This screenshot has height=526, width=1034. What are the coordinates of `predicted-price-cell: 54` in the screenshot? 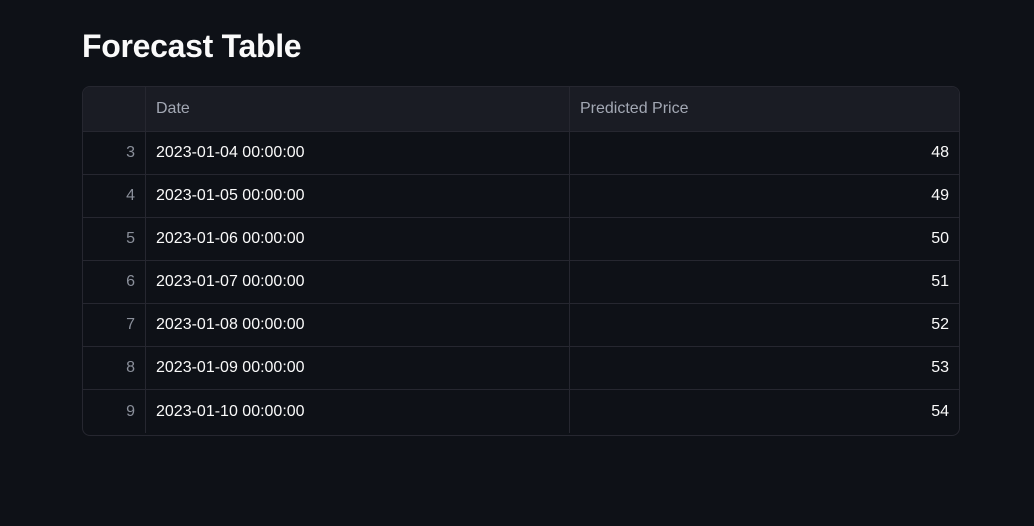 It's located at (940, 411).